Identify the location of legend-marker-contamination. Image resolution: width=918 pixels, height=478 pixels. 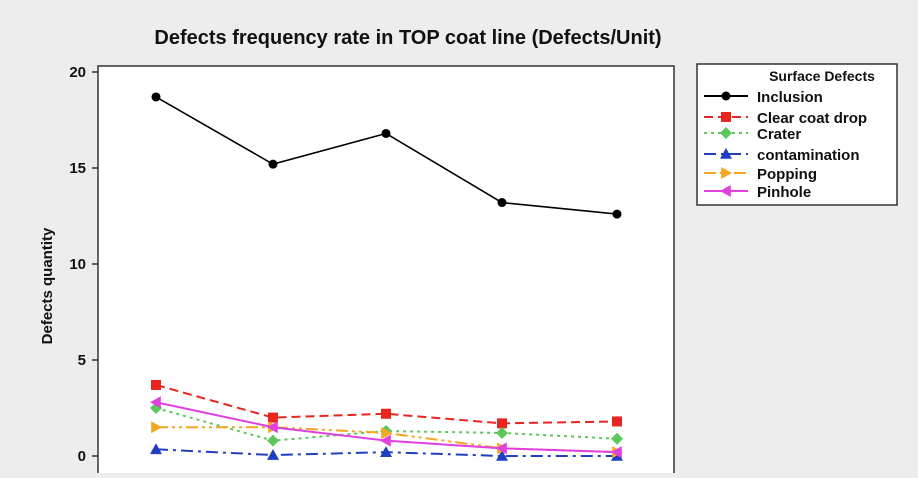
(726, 153).